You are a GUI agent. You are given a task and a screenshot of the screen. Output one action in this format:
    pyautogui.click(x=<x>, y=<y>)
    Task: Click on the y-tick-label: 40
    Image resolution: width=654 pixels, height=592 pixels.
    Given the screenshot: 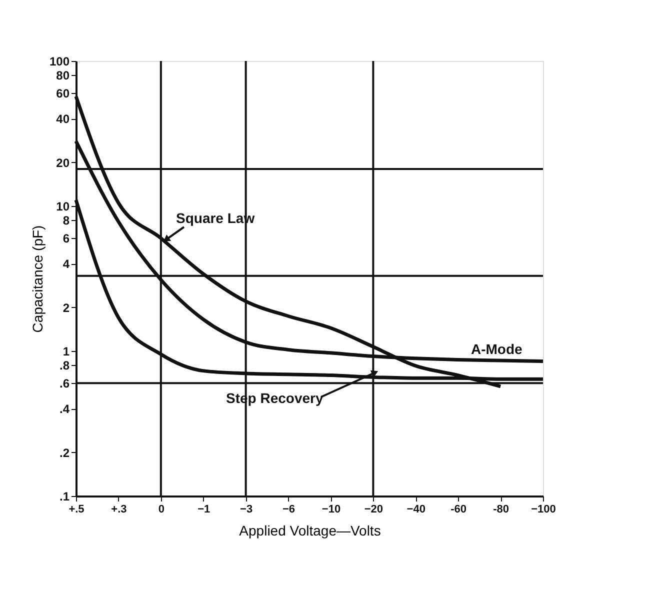 What is the action you would take?
    pyautogui.click(x=63, y=119)
    